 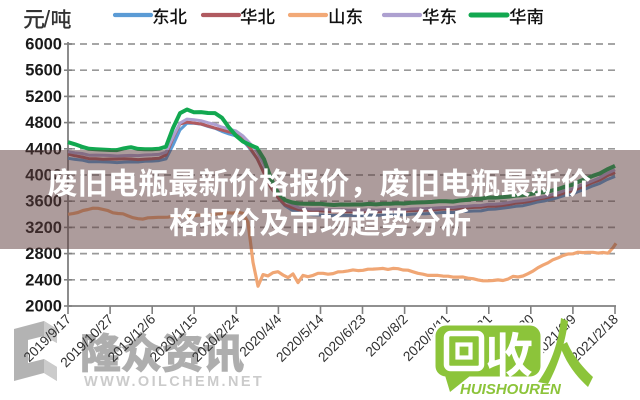 What do you see at coordinates (43, 280) in the screenshot?
I see `svg-text: 2400` at bounding box center [43, 280].